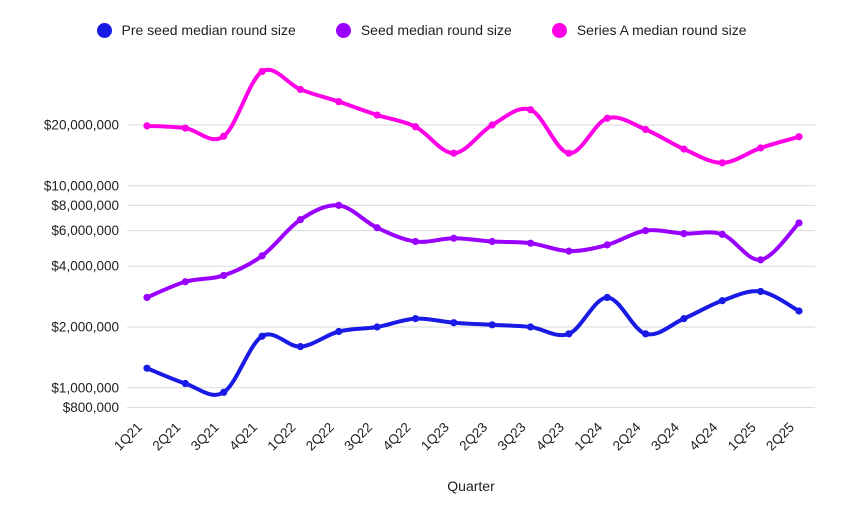 Image resolution: width=843 pixels, height=521 pixels. Describe the element at coordinates (320, 437) in the screenshot. I see `x-tick-label: 2Q22` at that location.